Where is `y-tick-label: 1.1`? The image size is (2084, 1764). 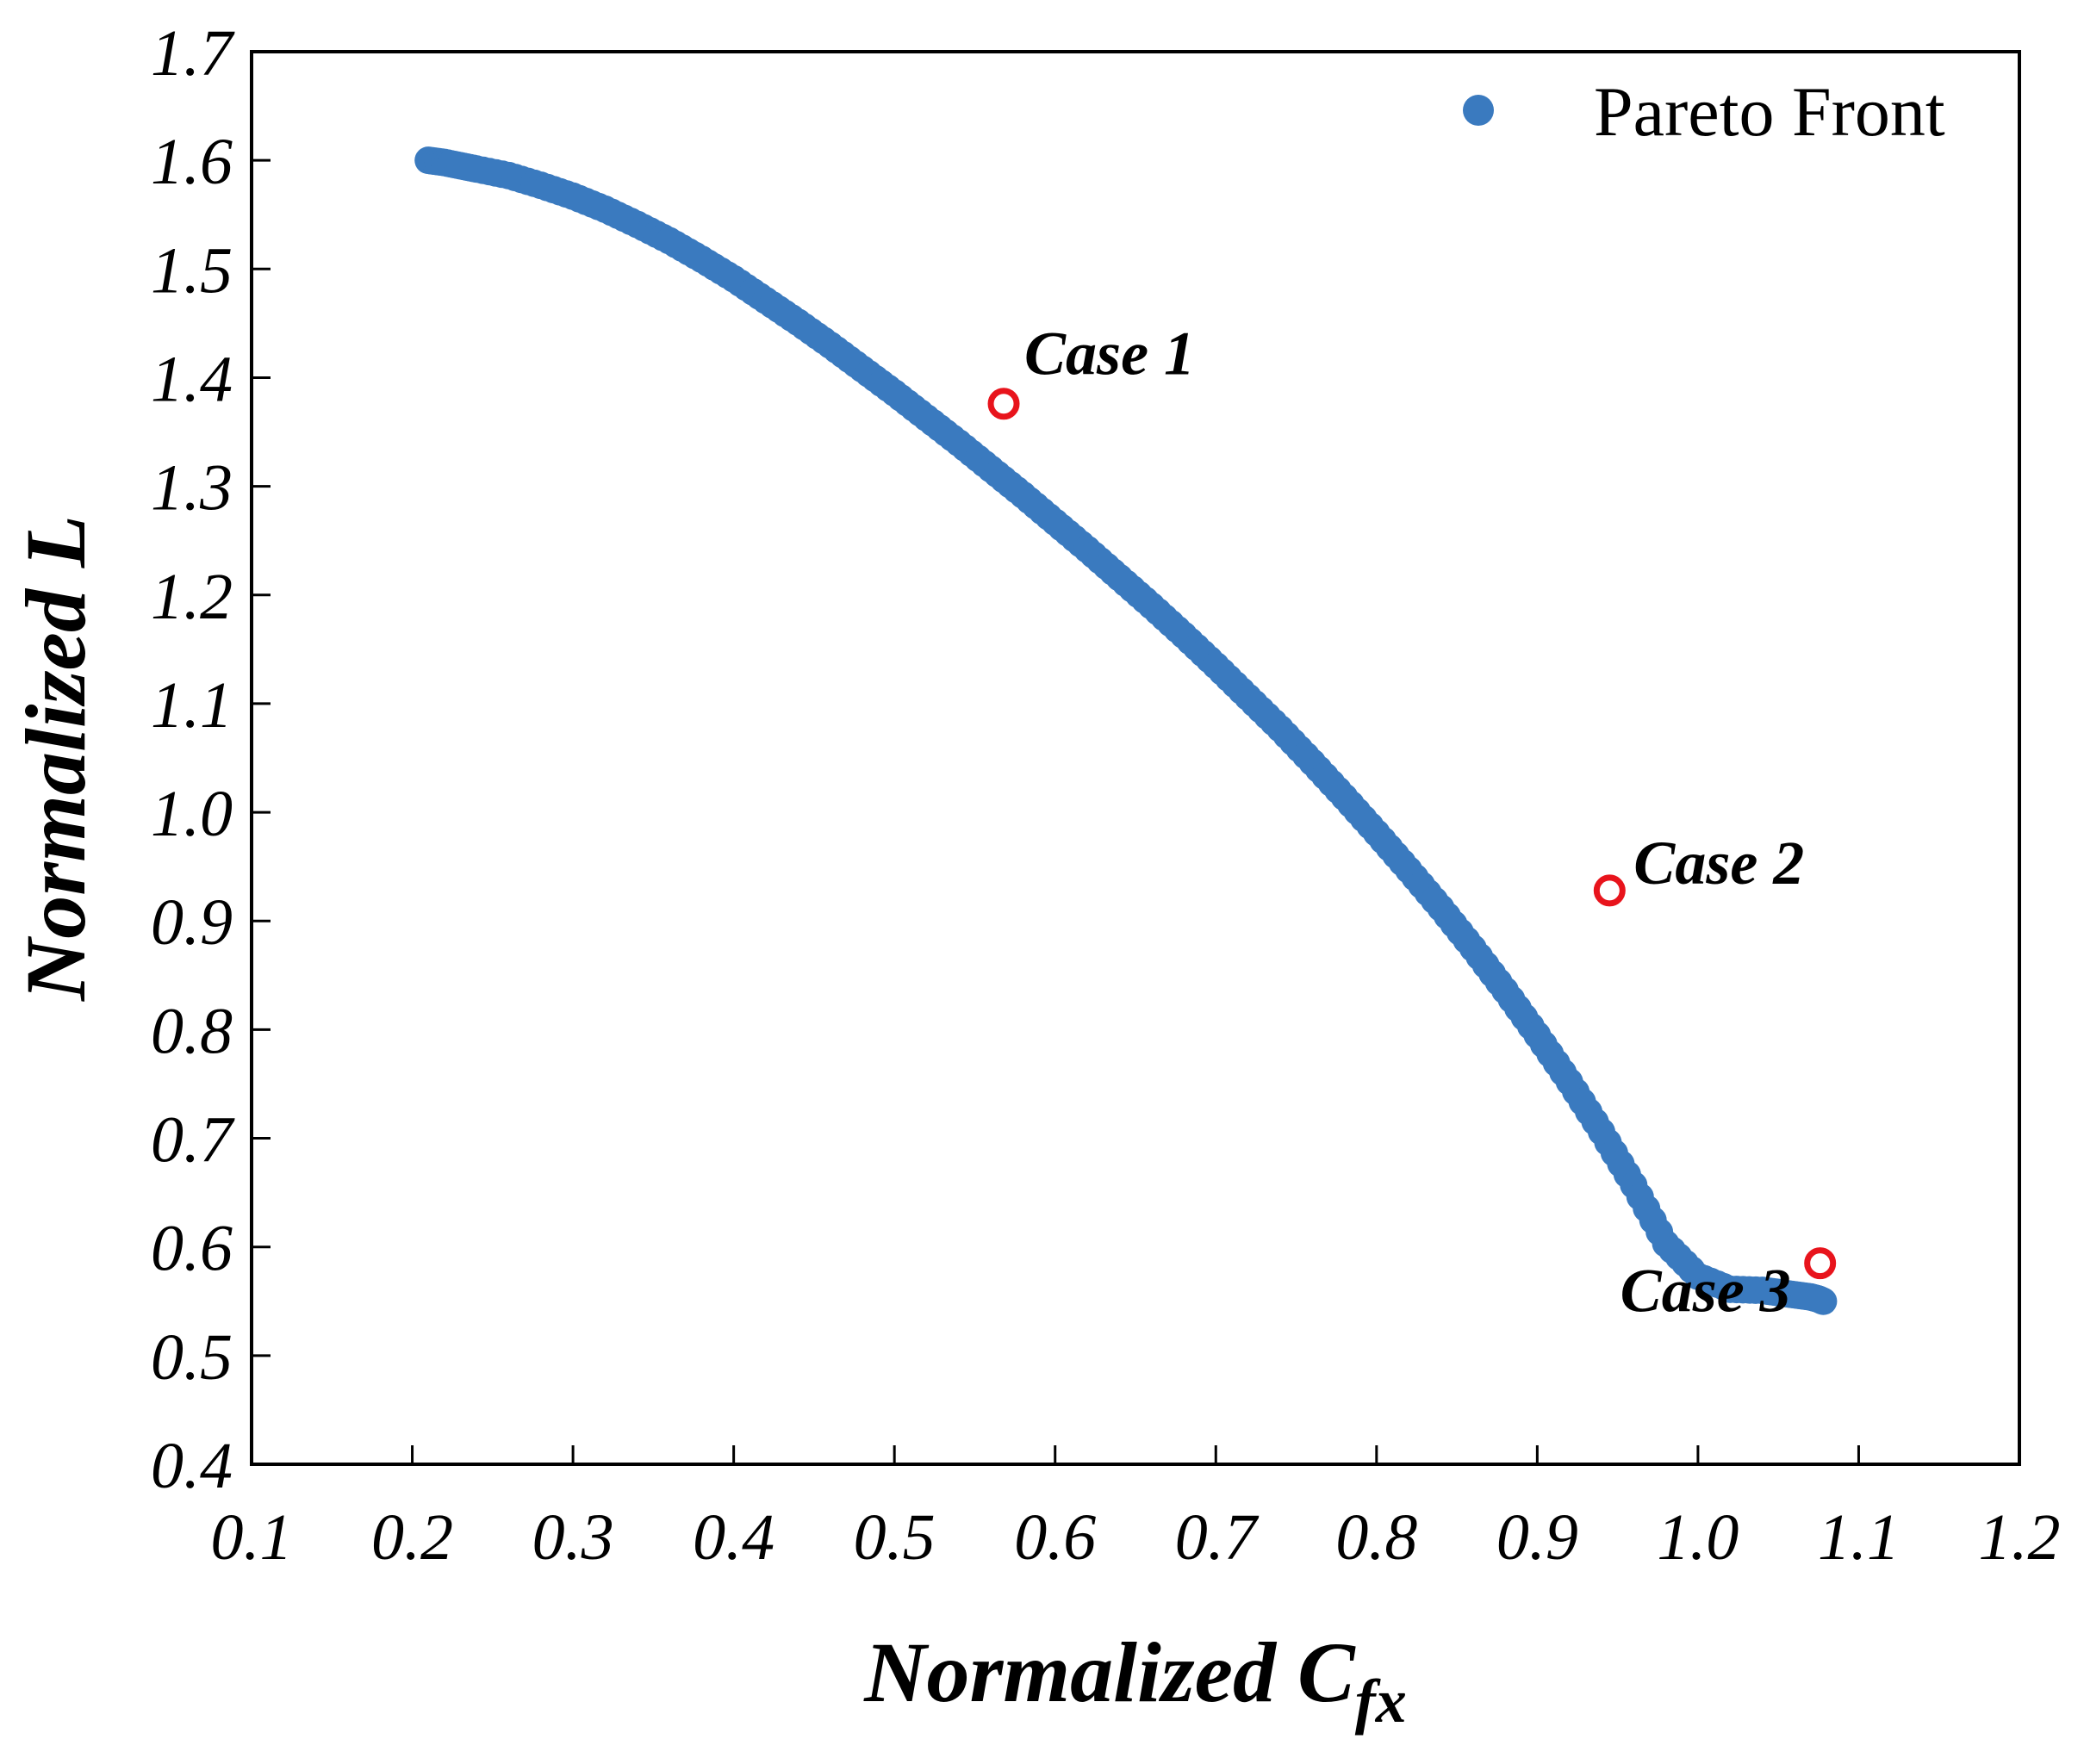 y-tick-label: 1.1 is located at coordinates (192, 705).